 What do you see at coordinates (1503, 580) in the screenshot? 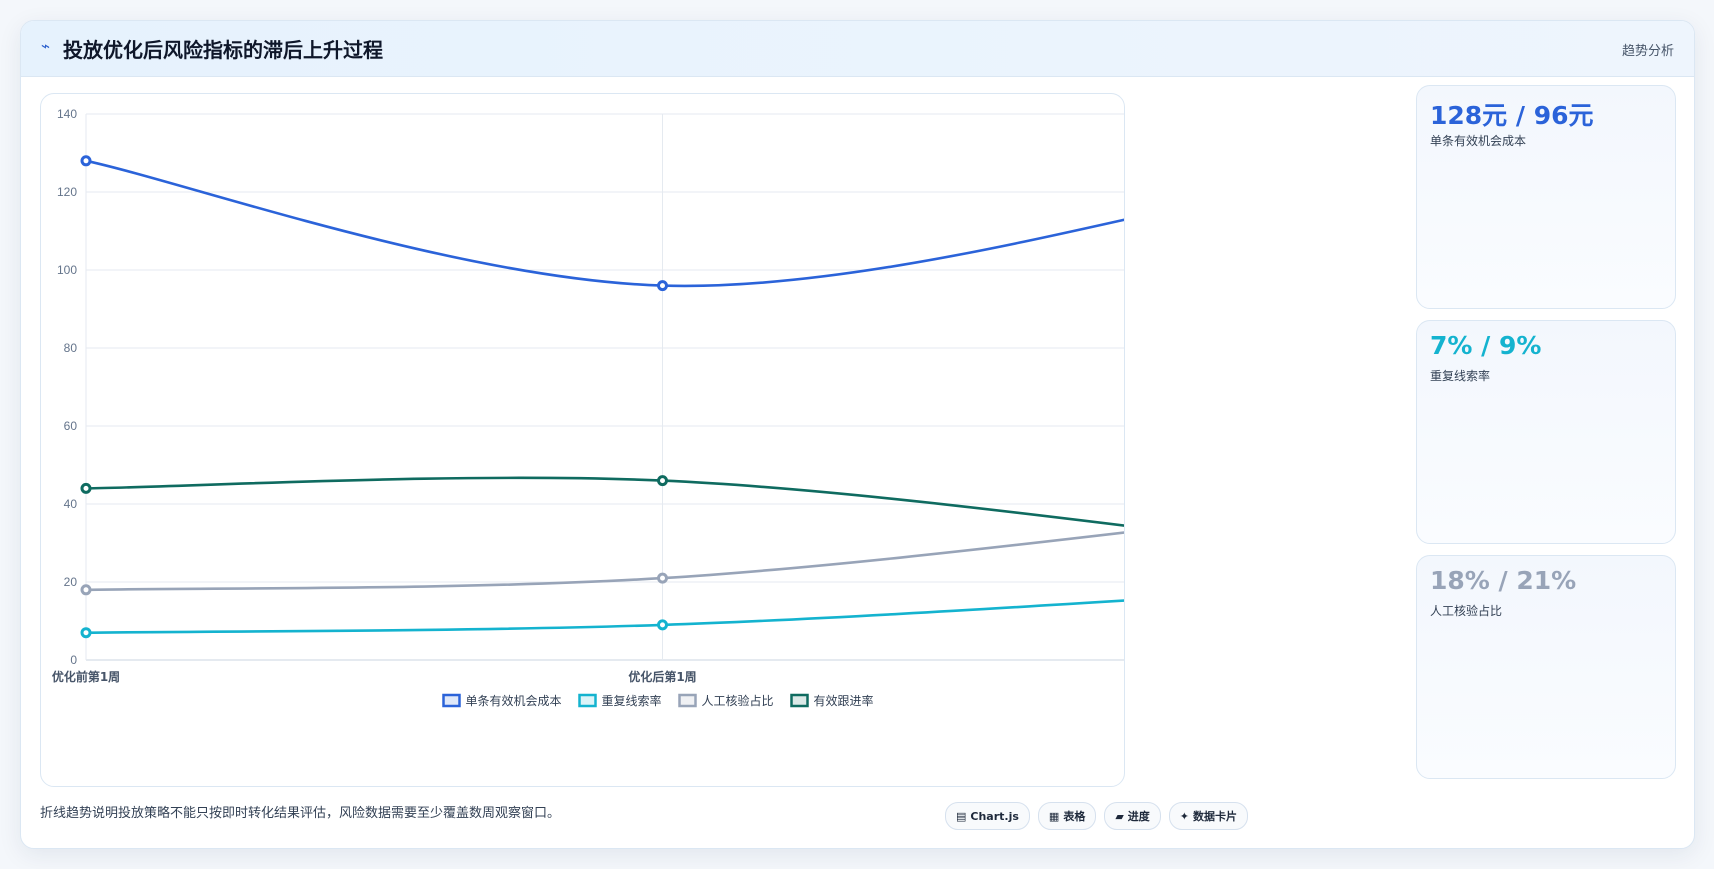
I see `stat-value: 18% / 21%` at bounding box center [1503, 580].